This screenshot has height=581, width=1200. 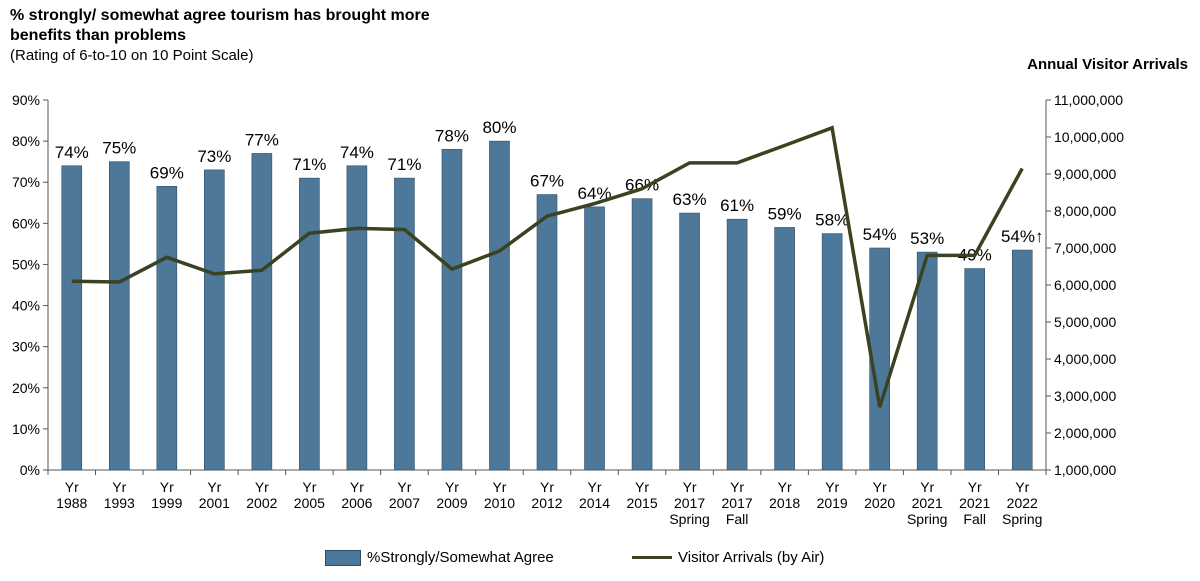 I want to click on x-category-label: 2002, so click(x=261, y=503).